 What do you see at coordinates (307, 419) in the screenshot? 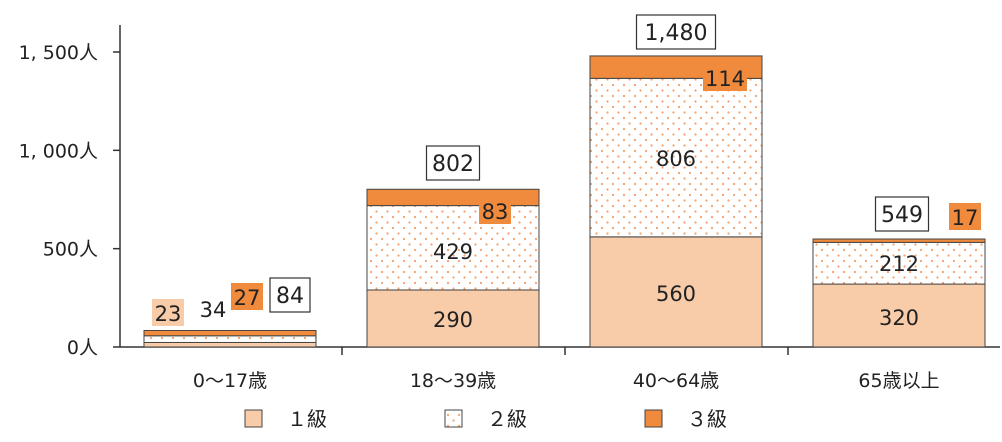
I see `legend-label: １級` at bounding box center [307, 419].